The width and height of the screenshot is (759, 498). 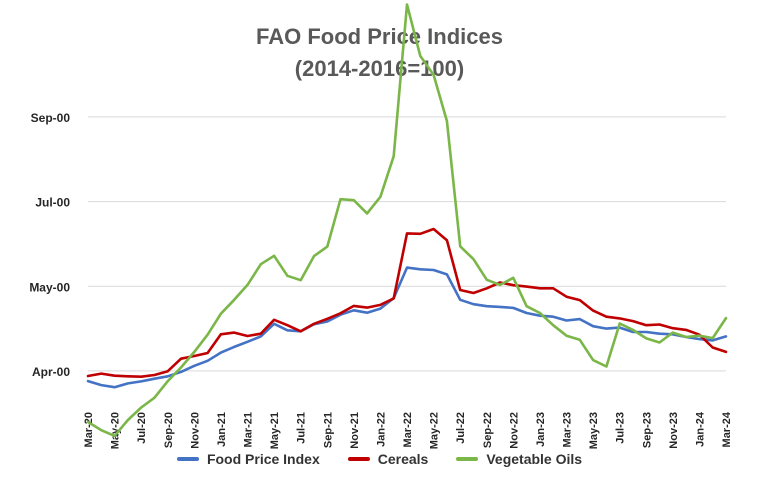 What do you see at coordinates (263, 459) in the screenshot?
I see `legend-label: Food Price Index` at bounding box center [263, 459].